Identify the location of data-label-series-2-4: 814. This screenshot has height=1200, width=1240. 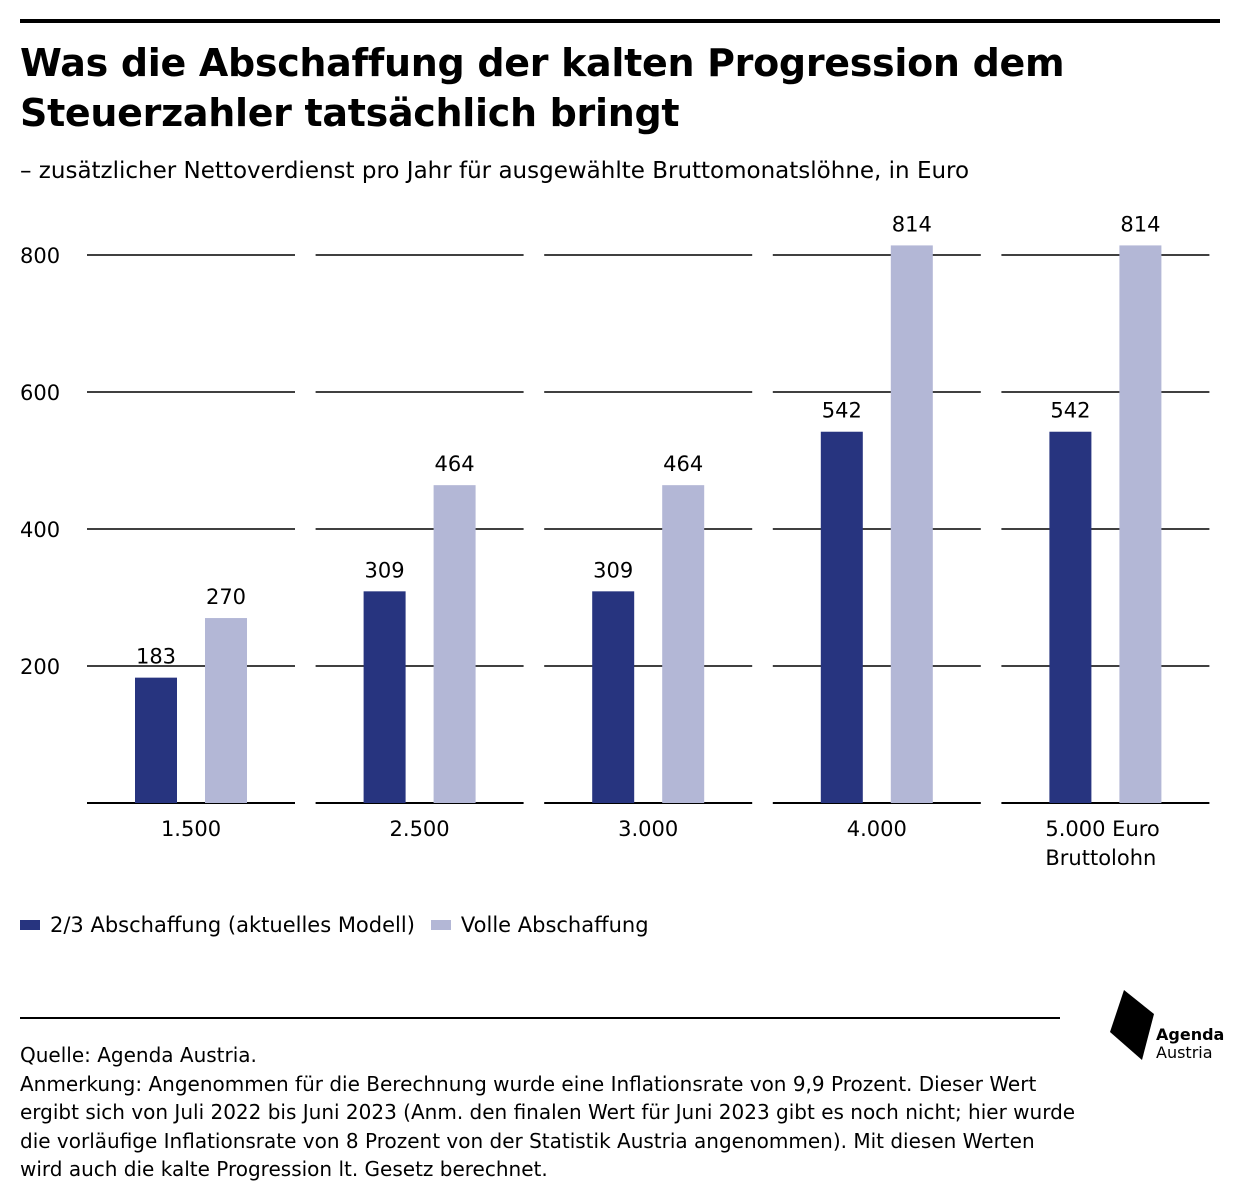
(912, 224).